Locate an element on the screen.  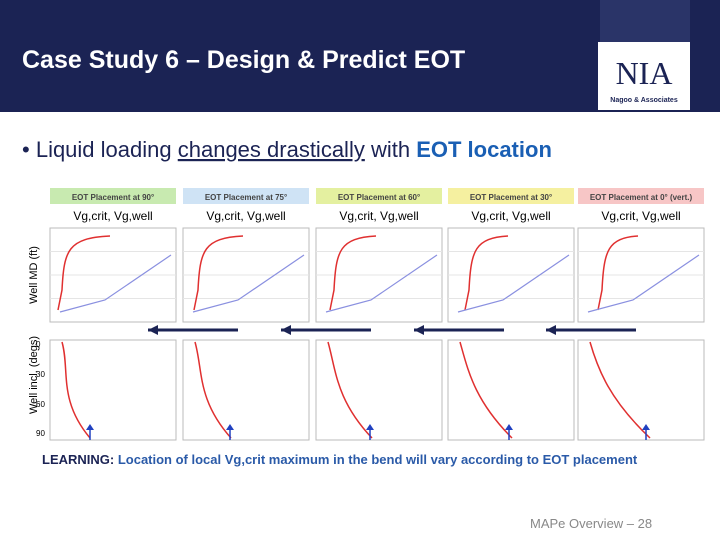
panel-title: EOT Placement at 0° (vert.) is located at coordinates (641, 197).